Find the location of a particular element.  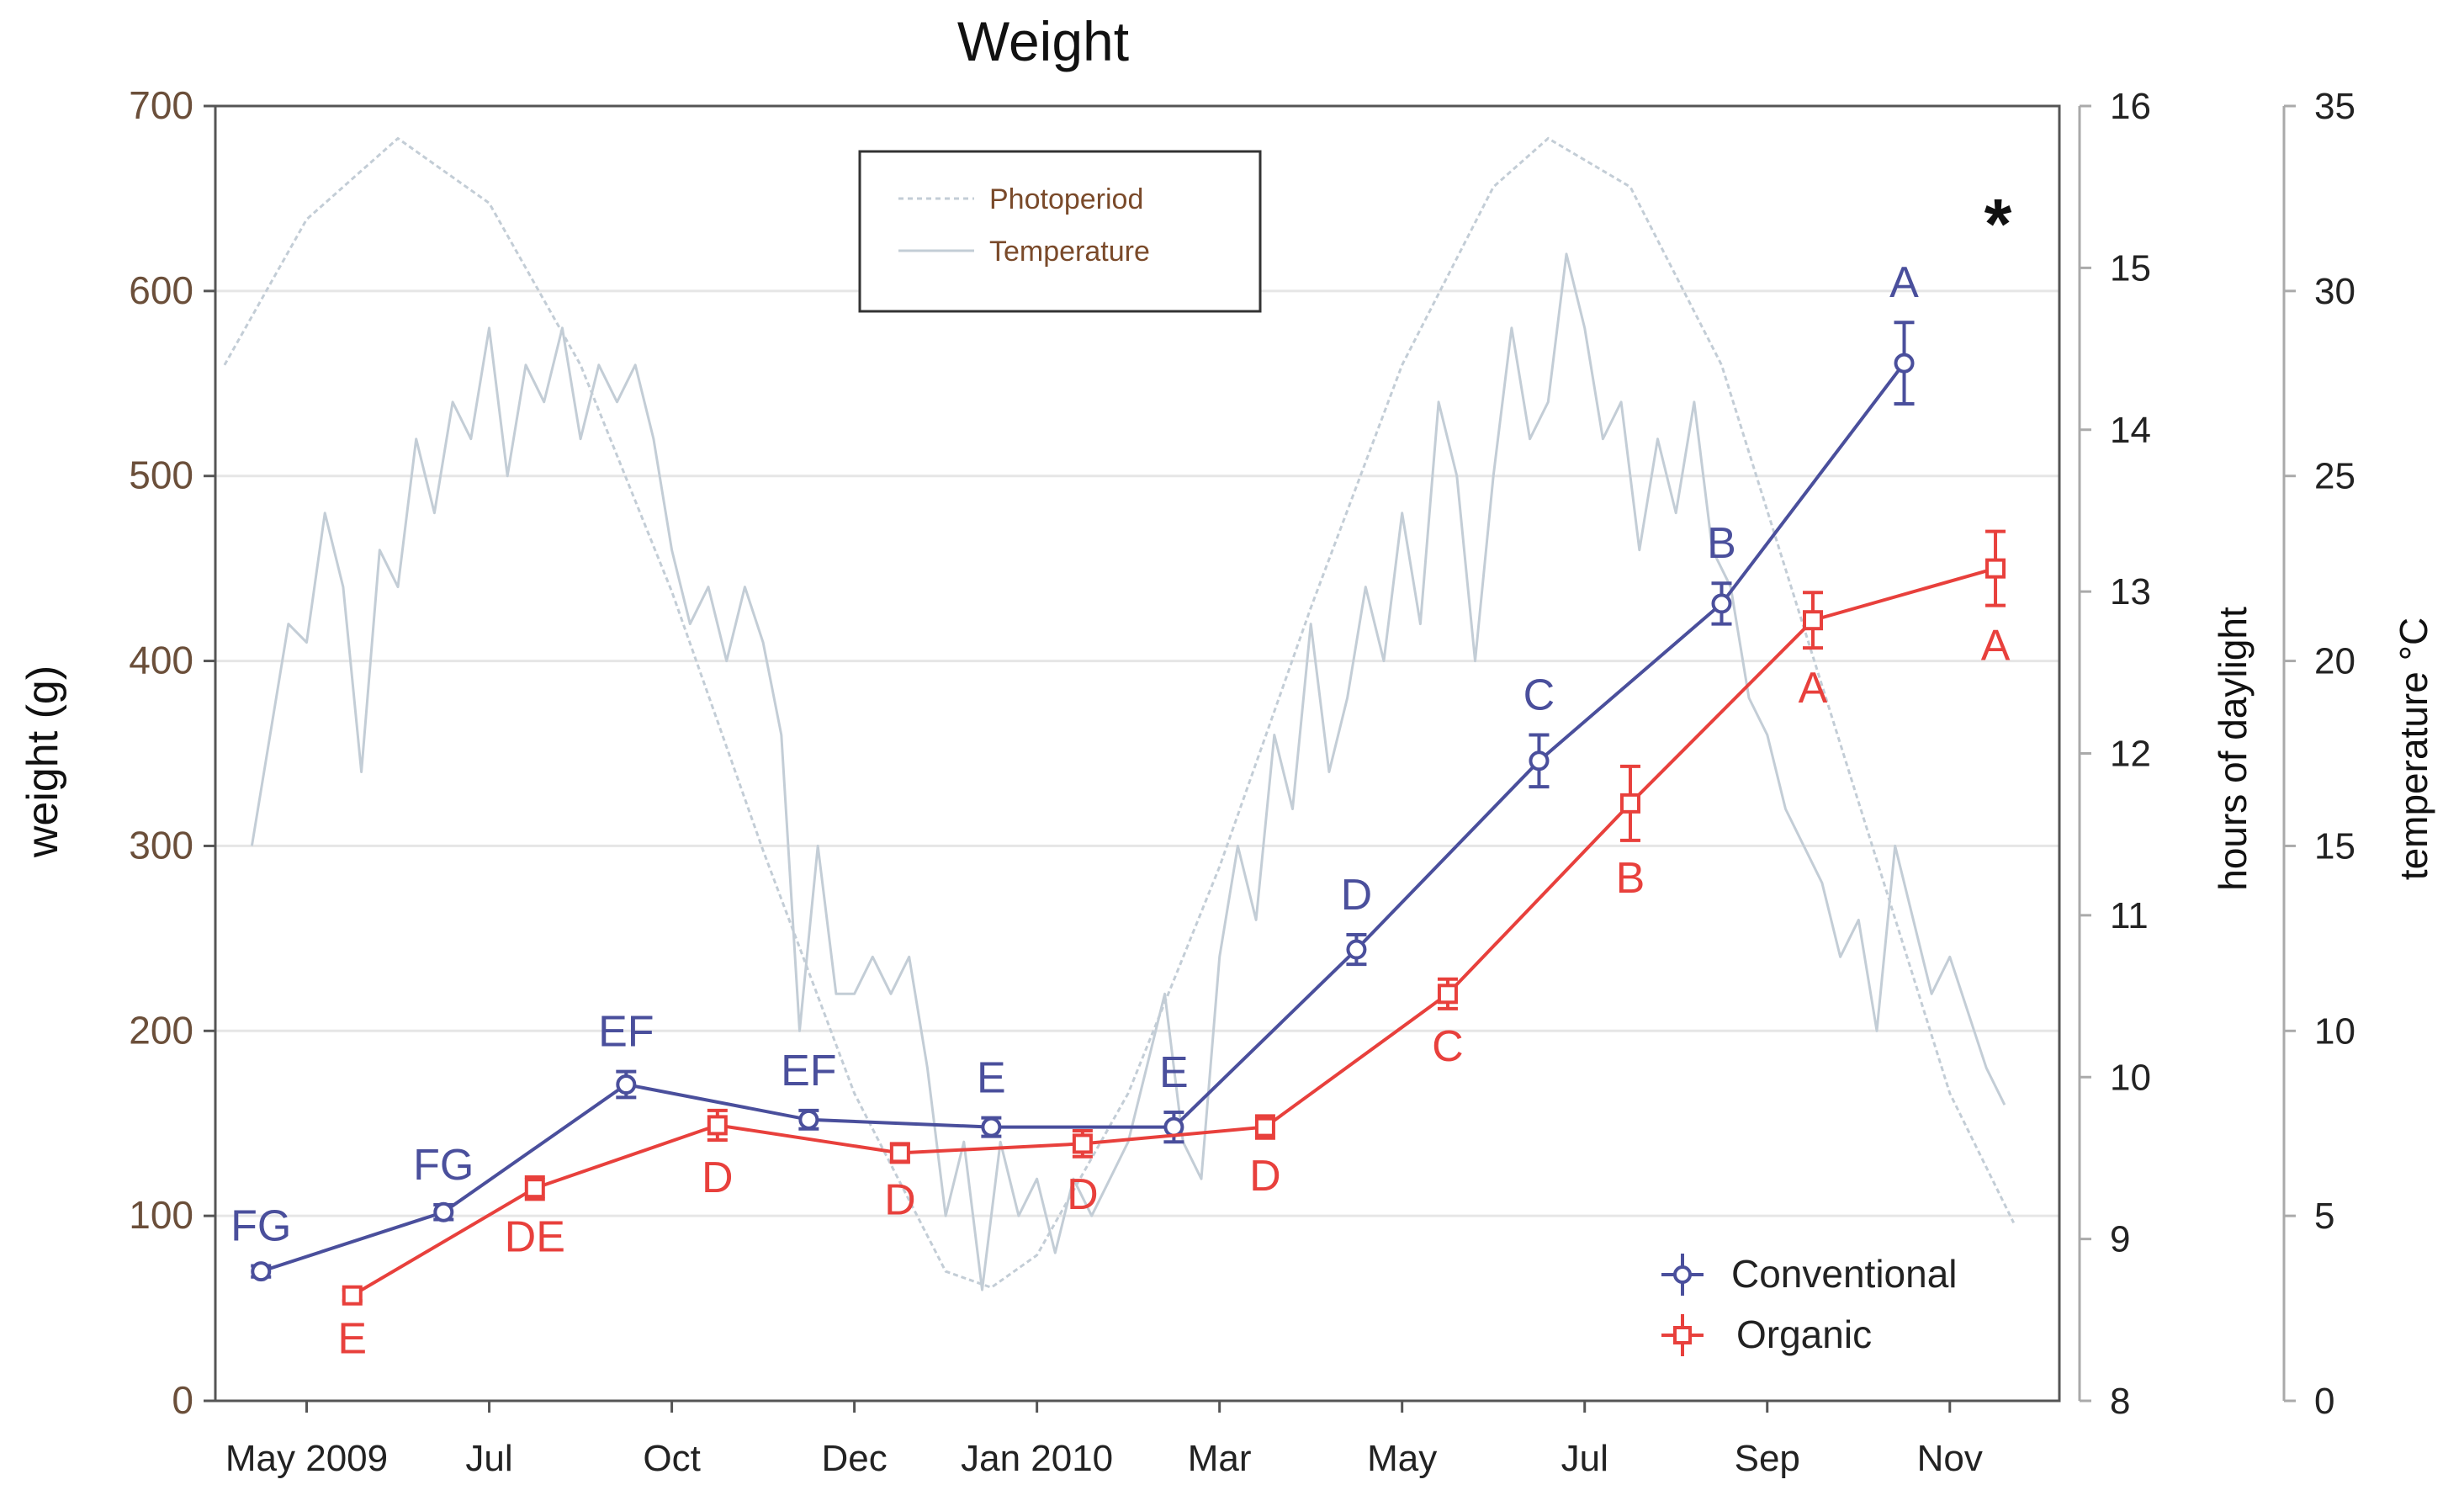

y-left-tick-label: 100 is located at coordinates (161, 1215).